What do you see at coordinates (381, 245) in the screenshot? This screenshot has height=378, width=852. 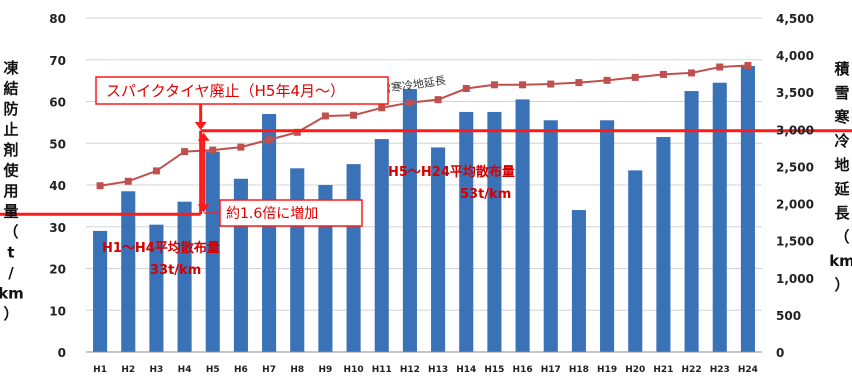 I see `bar-H11` at bounding box center [381, 245].